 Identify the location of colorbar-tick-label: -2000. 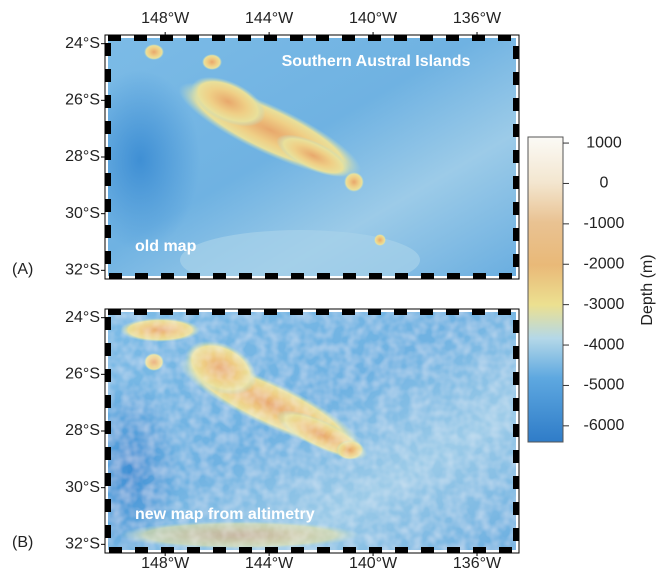
(604, 263).